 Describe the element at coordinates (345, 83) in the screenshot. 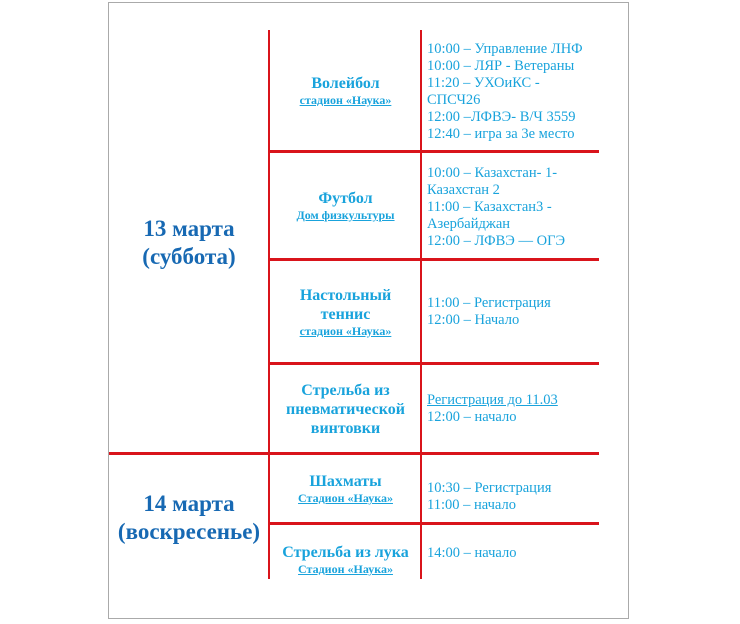

I see `sport-name: Волейбол` at that location.